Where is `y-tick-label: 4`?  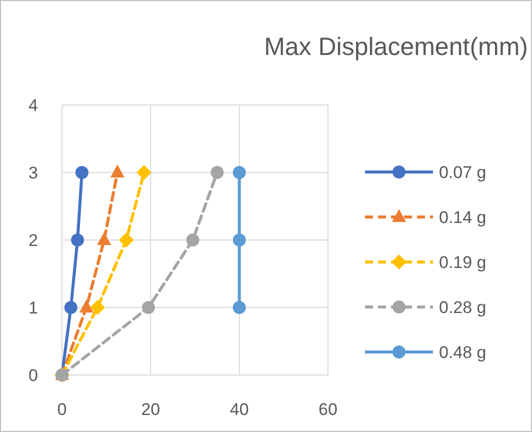
y-tick-label: 4 is located at coordinates (33, 105).